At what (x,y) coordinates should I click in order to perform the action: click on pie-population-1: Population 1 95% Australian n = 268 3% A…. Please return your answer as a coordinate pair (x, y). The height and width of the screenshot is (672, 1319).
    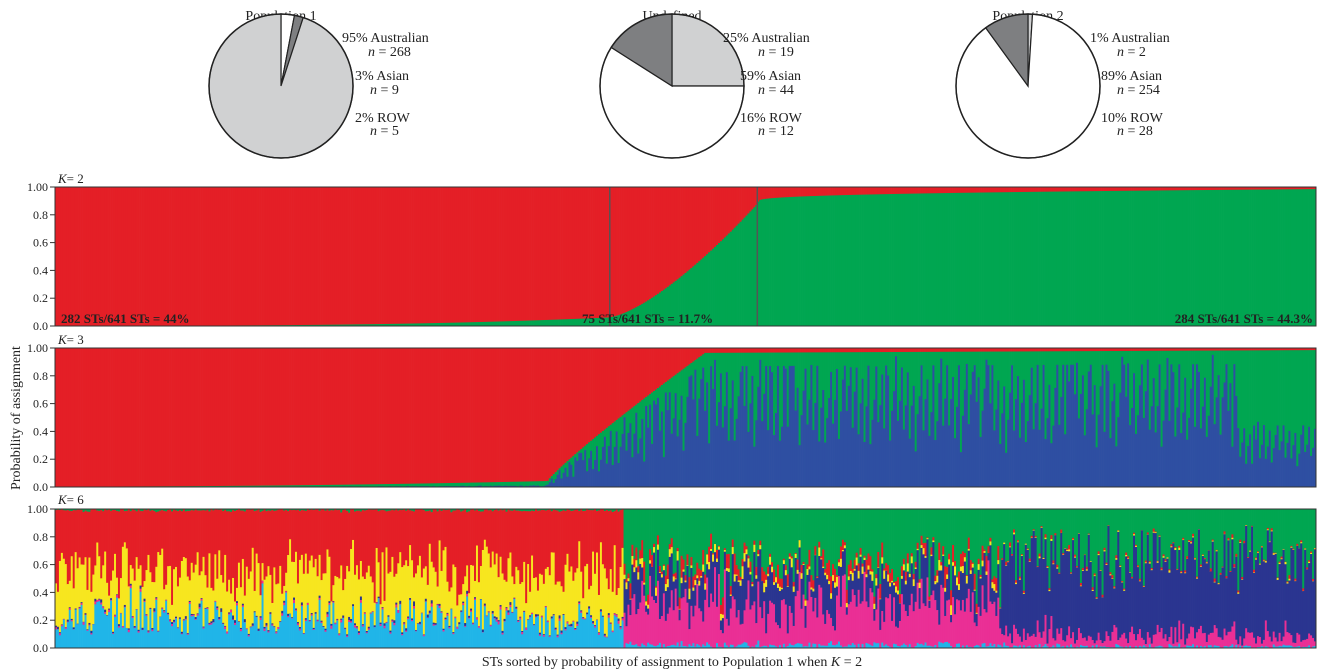
    Looking at the image, I should click on (318, 84).